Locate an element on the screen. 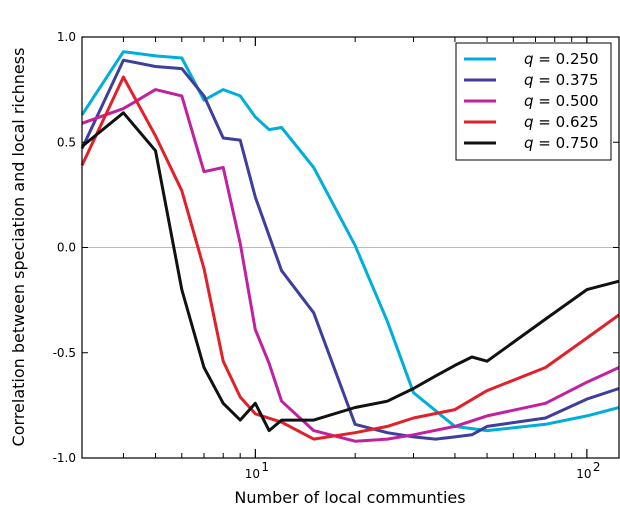 This screenshot has height=511, width=620. legend-value-1: = 0.375 is located at coordinates (566, 80).